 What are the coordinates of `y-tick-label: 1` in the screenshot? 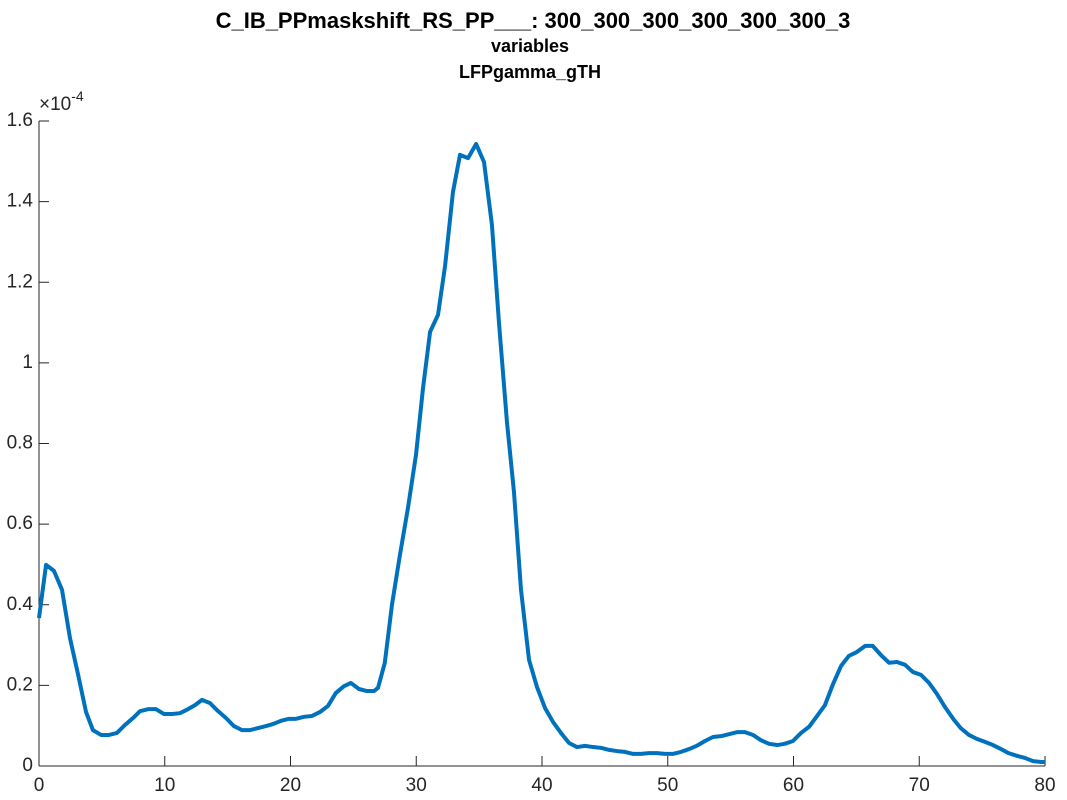 It's located at (27, 362).